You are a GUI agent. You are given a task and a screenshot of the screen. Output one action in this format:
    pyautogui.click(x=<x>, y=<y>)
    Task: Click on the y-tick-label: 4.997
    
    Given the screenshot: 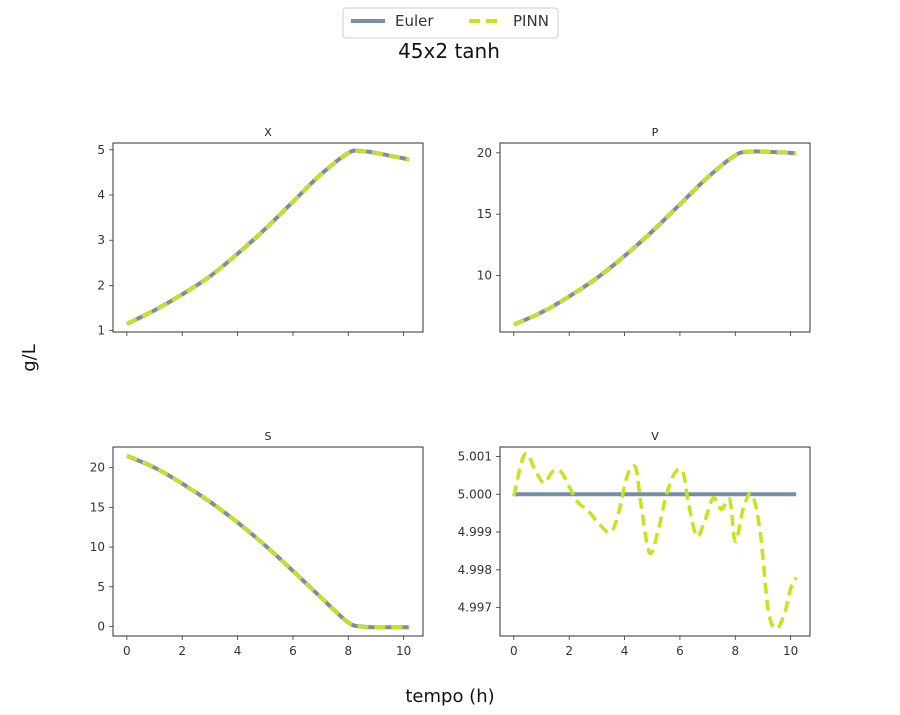 What is the action you would take?
    pyautogui.click(x=475, y=608)
    